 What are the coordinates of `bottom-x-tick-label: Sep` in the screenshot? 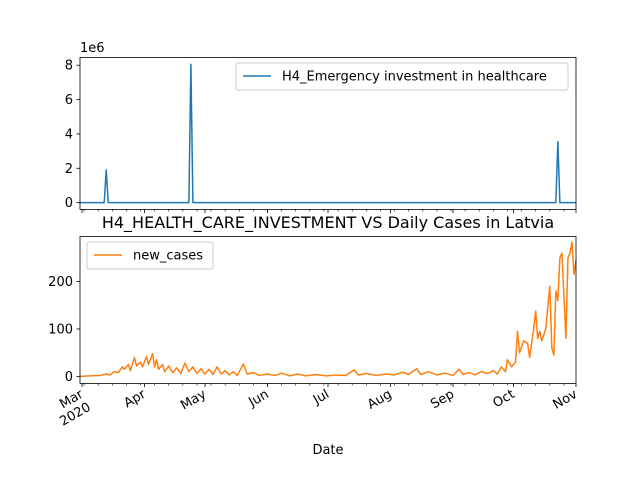 It's located at (442, 399).